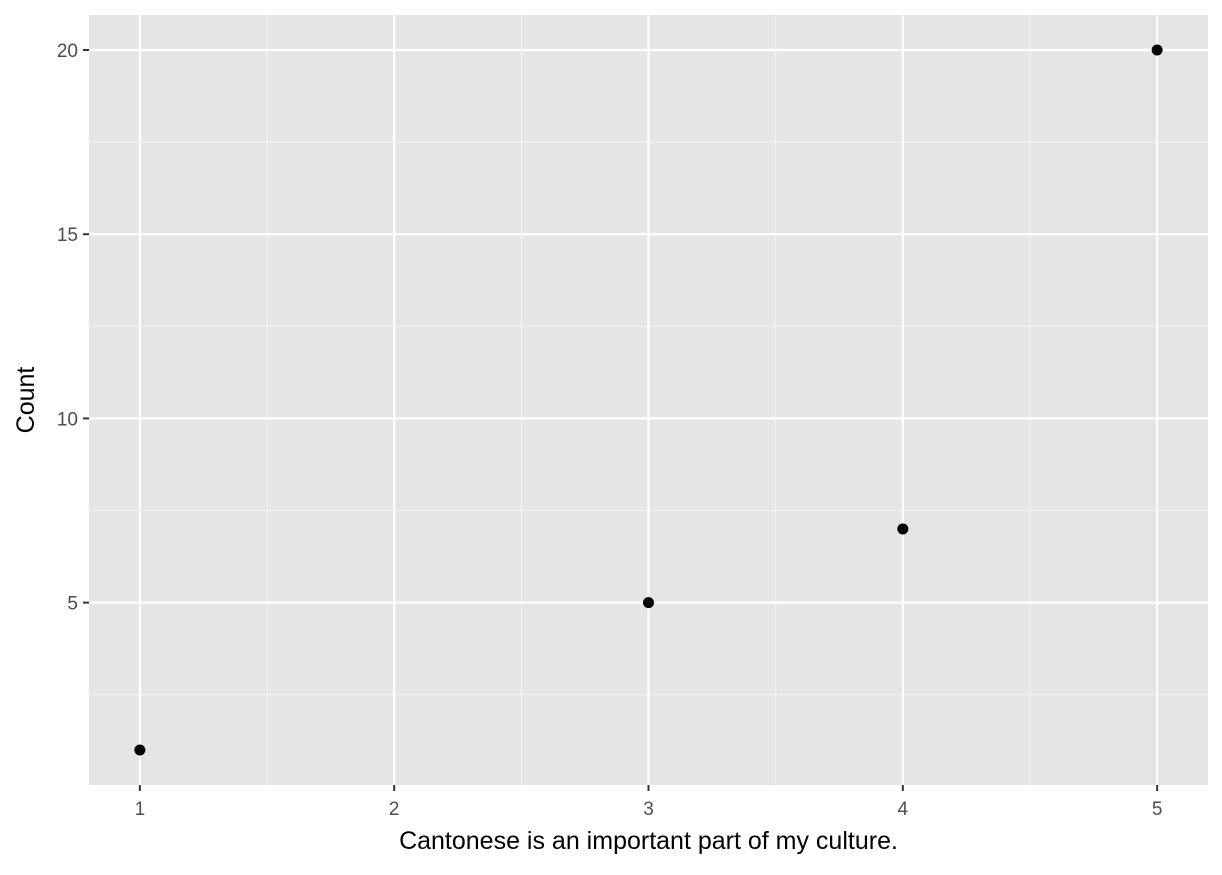 This screenshot has height=875, width=1222. I want to click on y-axis-title: Count, so click(26, 400).